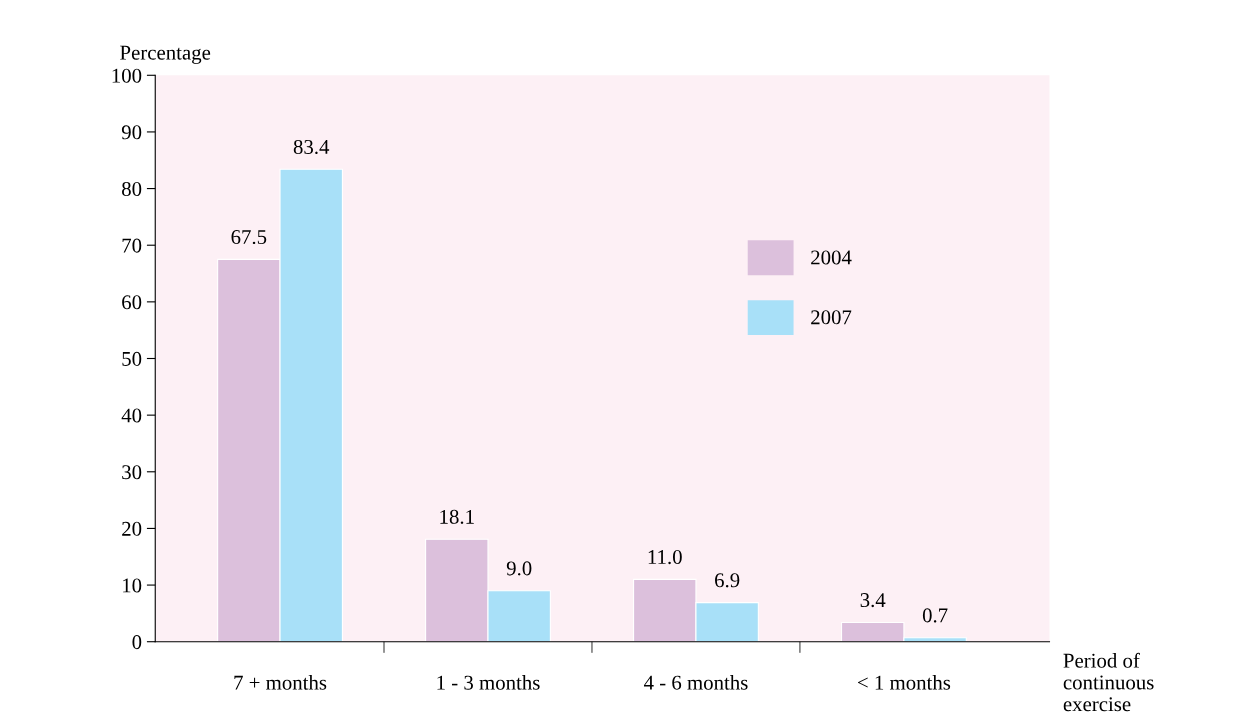  I want to click on data-label: 83.4, so click(311, 147).